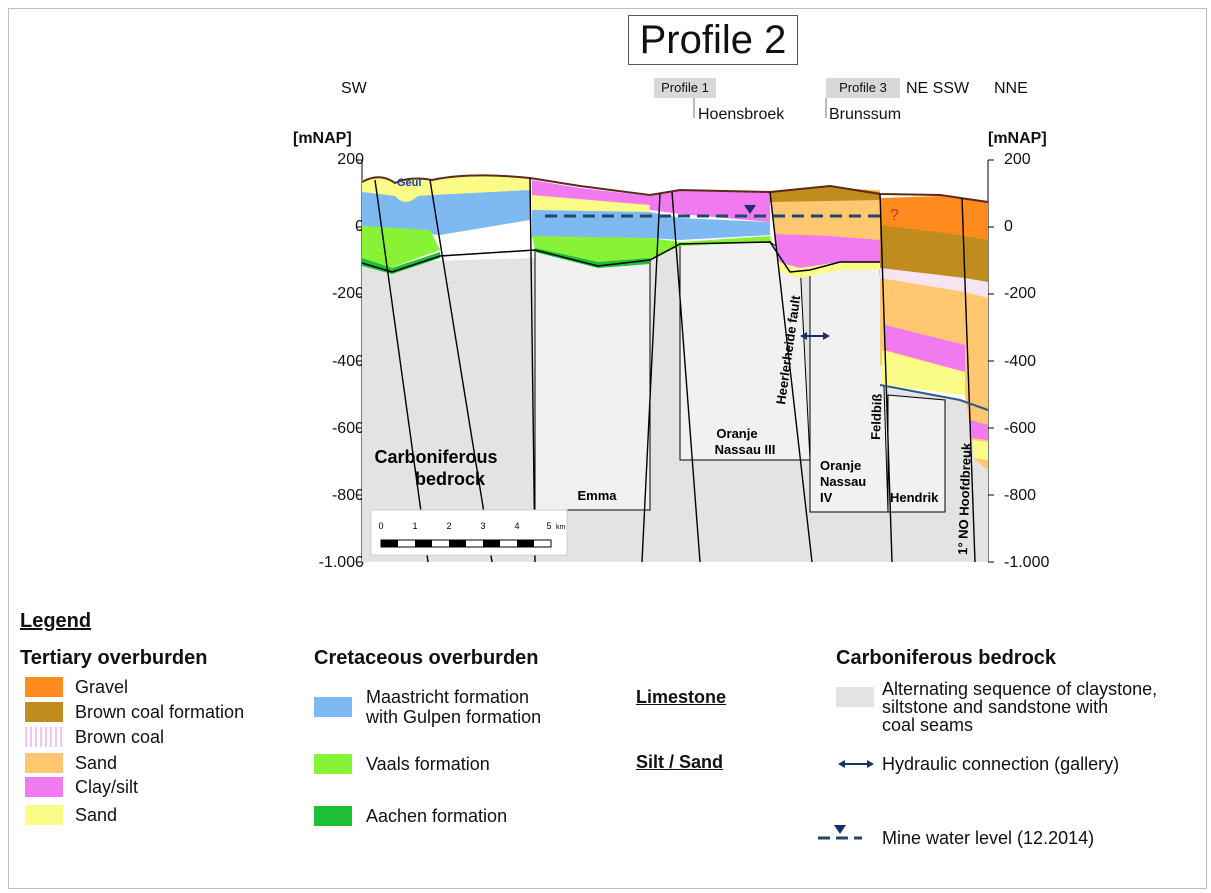  I want to click on cretaceous-heading: Cretaceous overburden, so click(426, 658).